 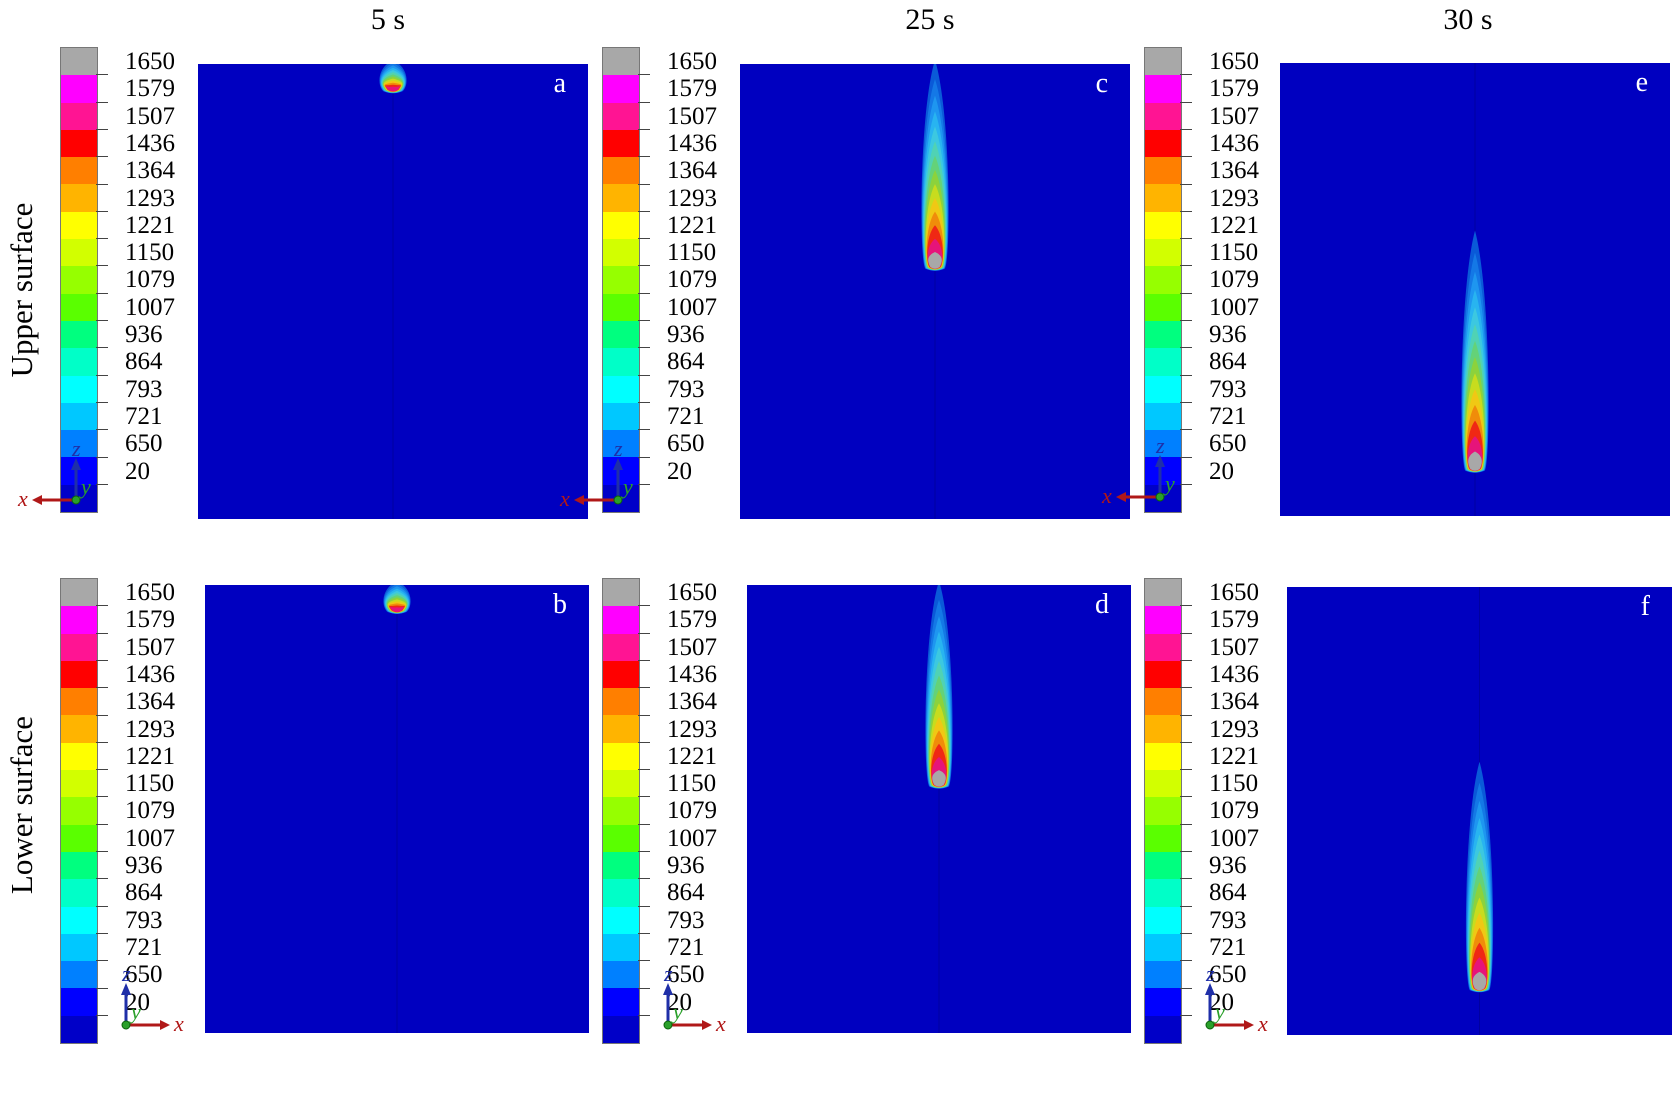 I want to click on colorbar-label: 1650, so click(x=150, y=592).